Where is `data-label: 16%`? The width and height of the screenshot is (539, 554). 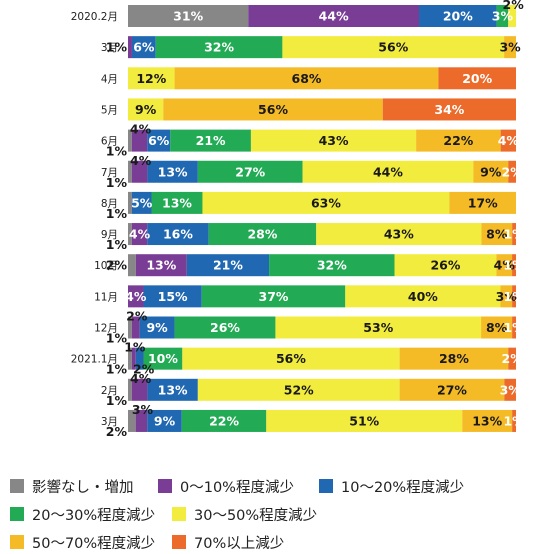
data-label: 16% is located at coordinates (178, 234).